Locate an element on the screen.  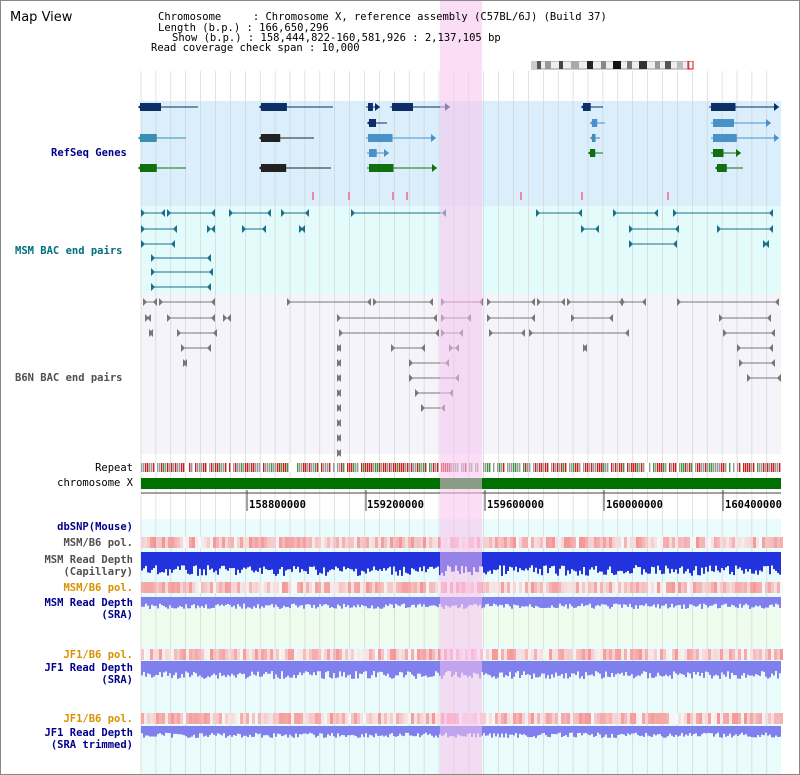
b6n-bac-label: B6N BAC end pairs is located at coordinates (69, 378).